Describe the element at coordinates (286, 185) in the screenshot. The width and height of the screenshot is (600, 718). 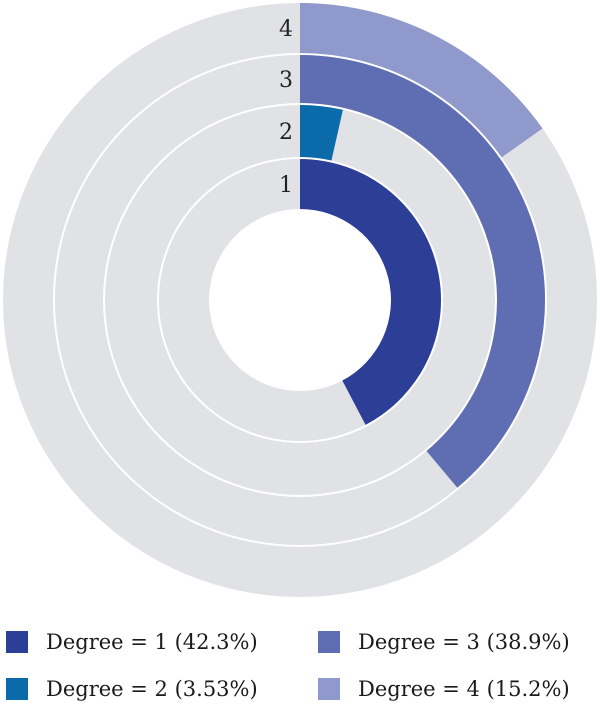
I see `ring-label-1: 1` at that location.